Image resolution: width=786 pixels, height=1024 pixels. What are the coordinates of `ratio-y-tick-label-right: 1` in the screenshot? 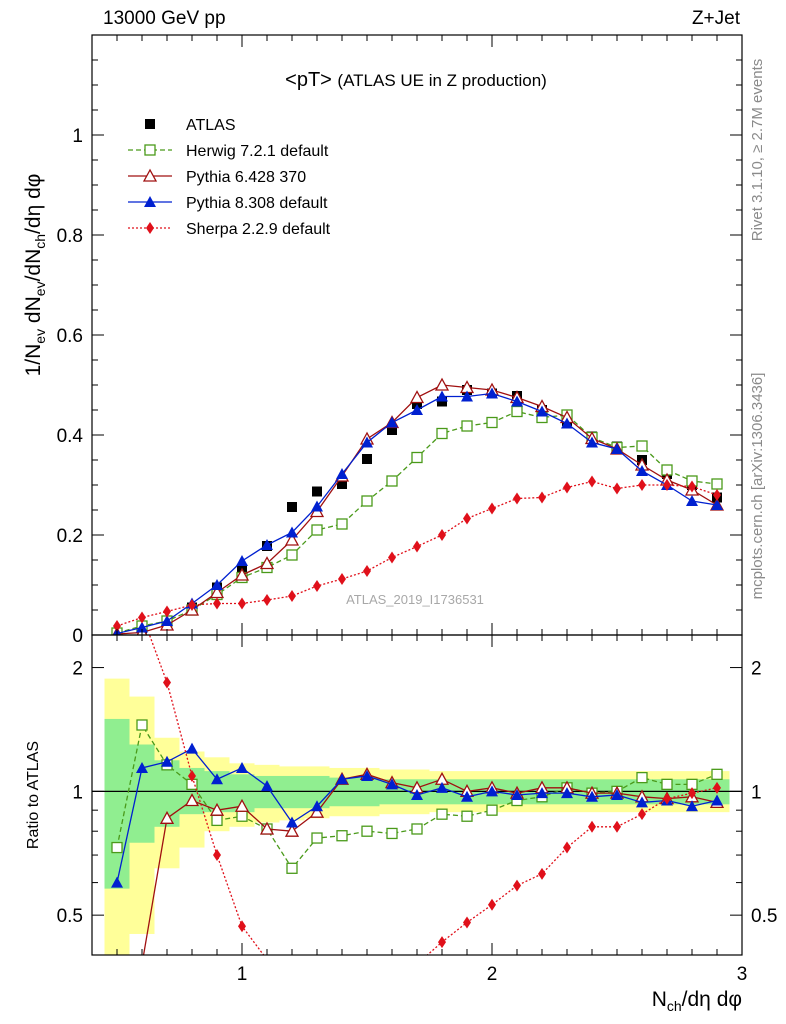 It's located at (756, 792).